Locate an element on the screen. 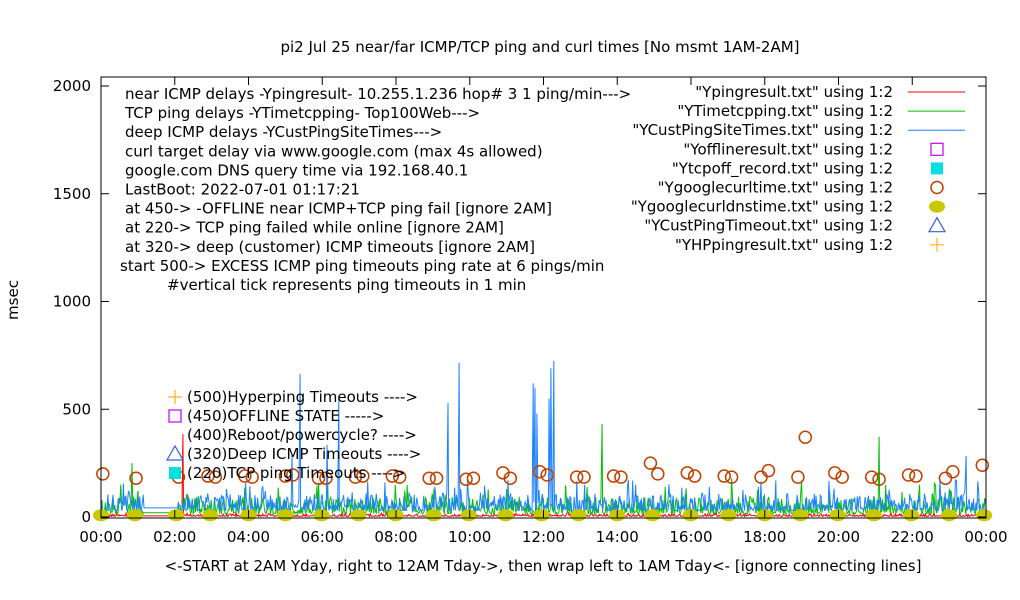 Image resolution: width=1020 pixels, height=600 pixels. y-tick-label: 0 is located at coordinates (86, 517).